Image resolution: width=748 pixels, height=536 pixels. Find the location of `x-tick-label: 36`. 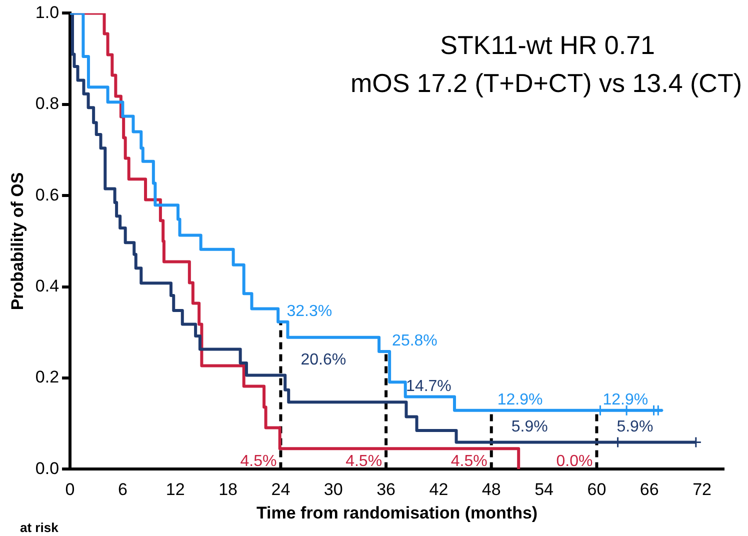

x-tick-label: 36 is located at coordinates (386, 490).